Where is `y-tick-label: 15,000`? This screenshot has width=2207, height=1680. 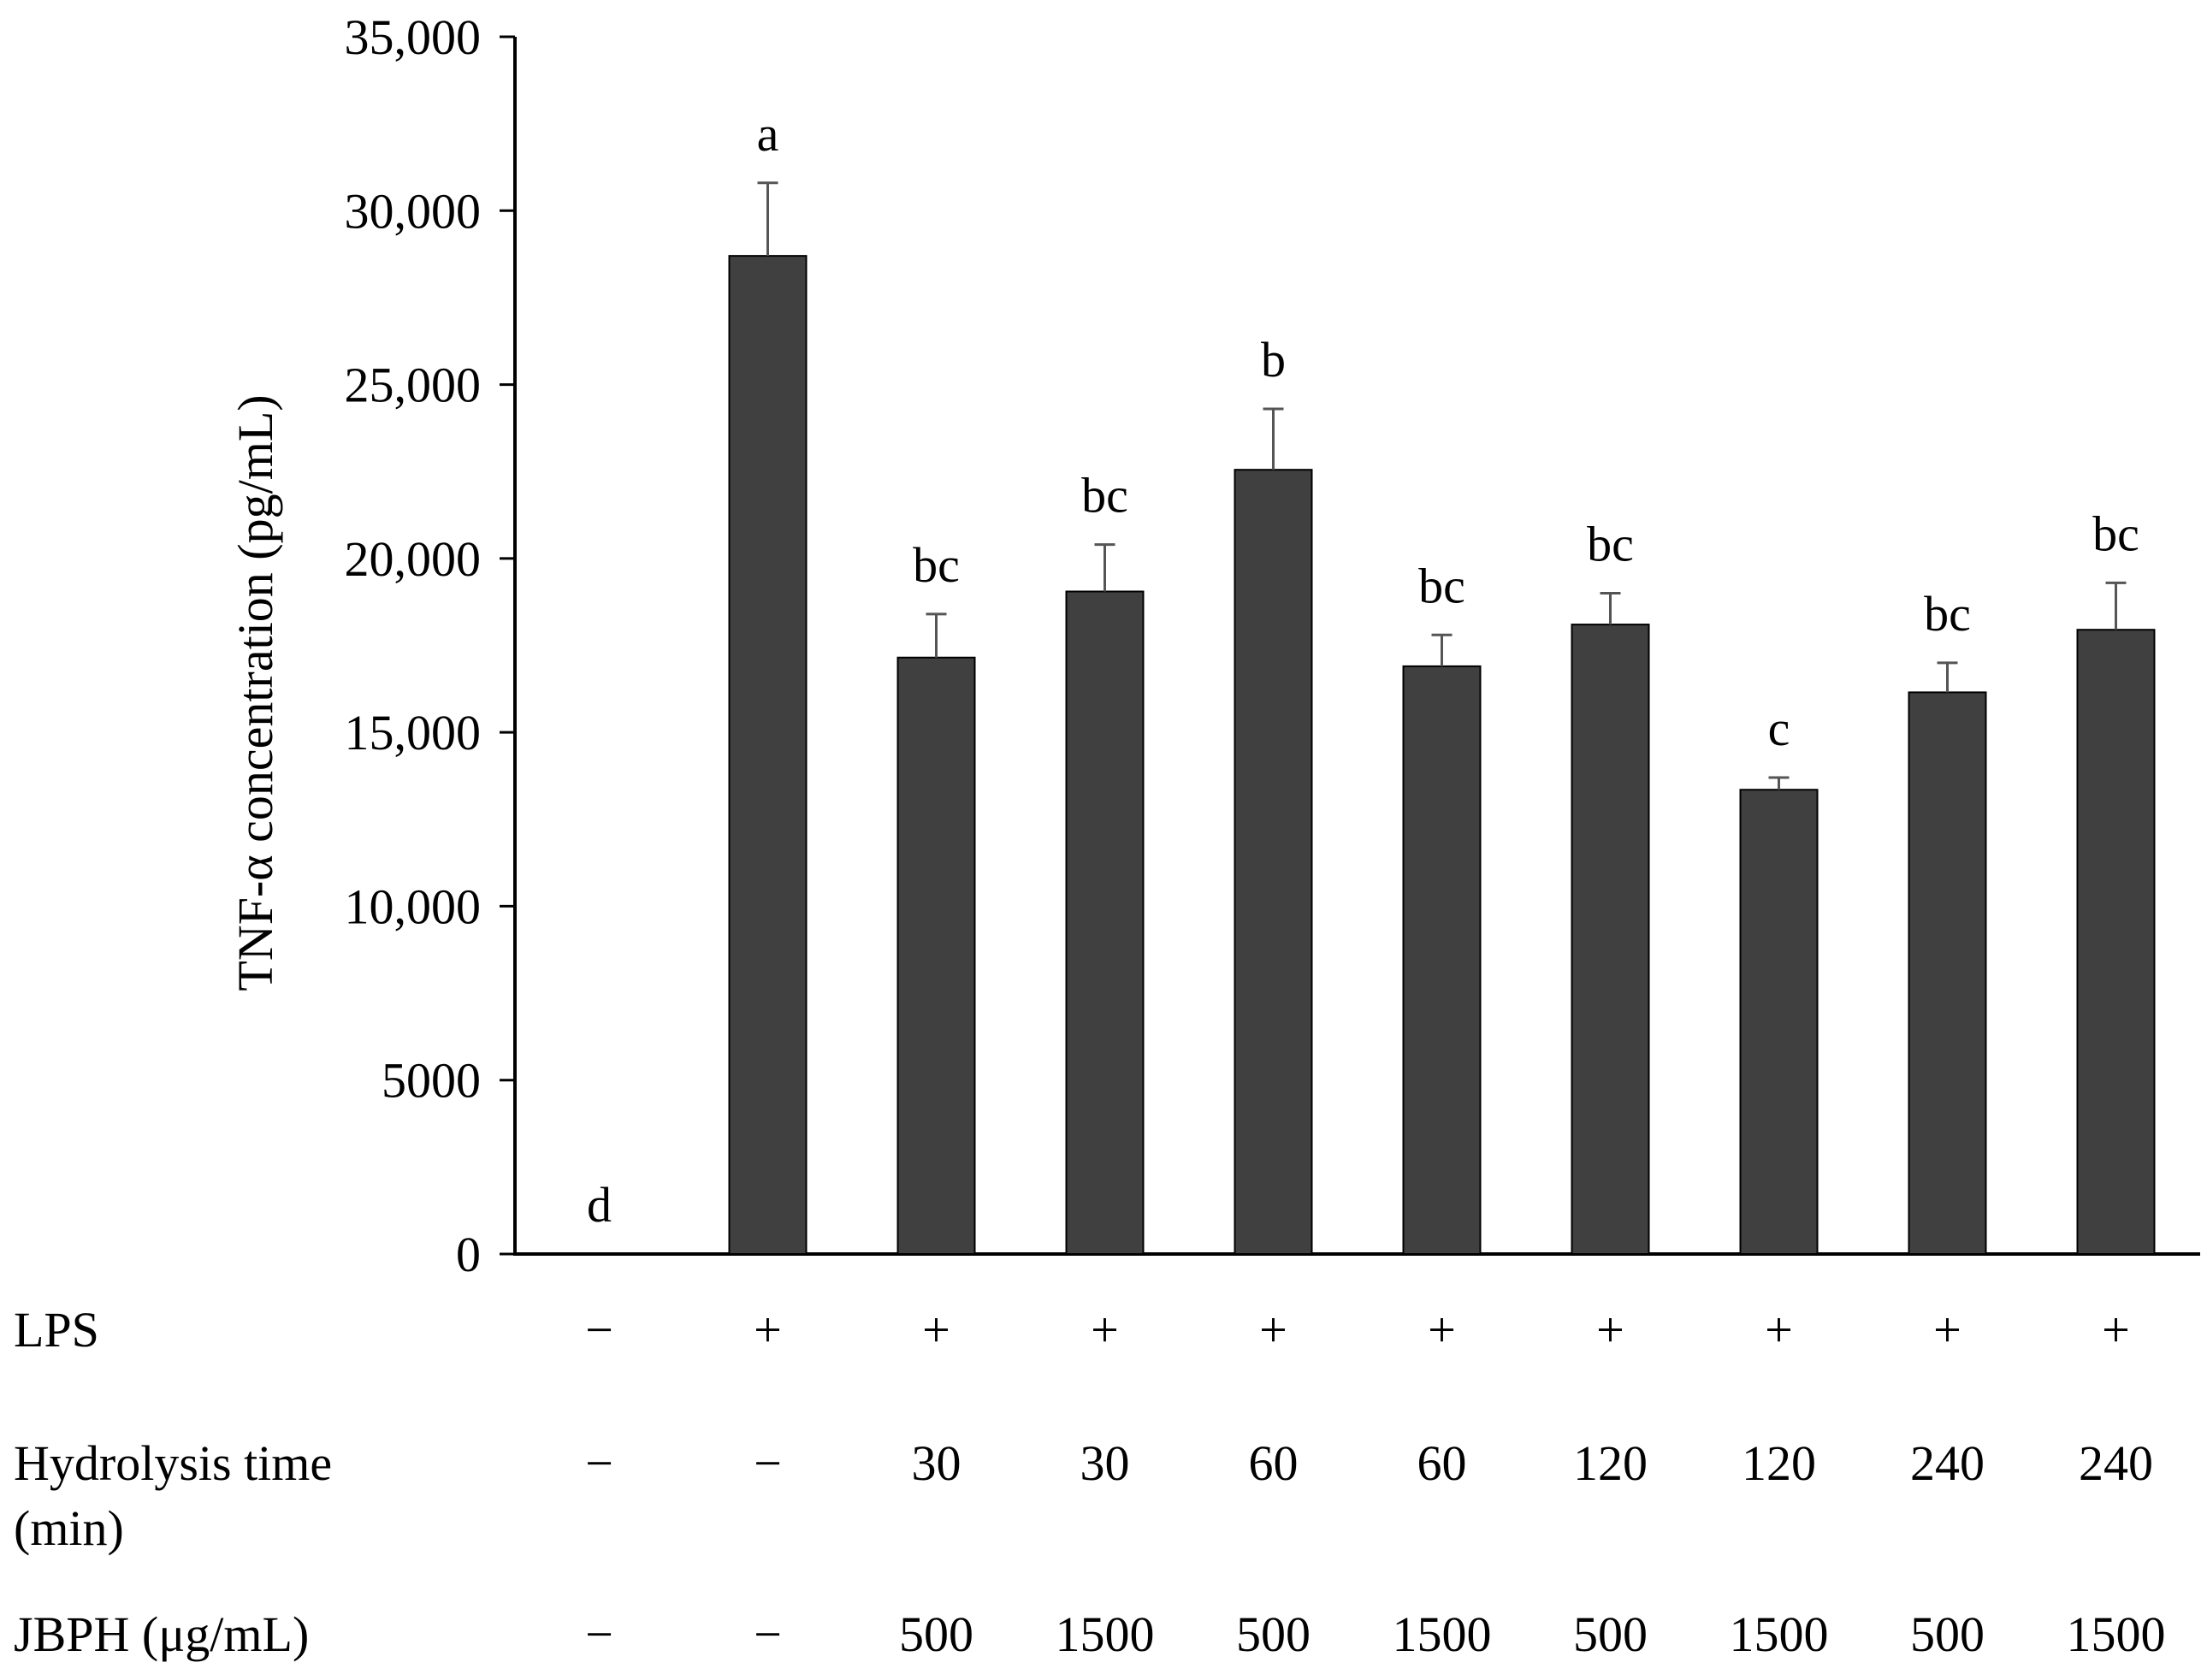
y-tick-label: 15,000 is located at coordinates (414, 732).